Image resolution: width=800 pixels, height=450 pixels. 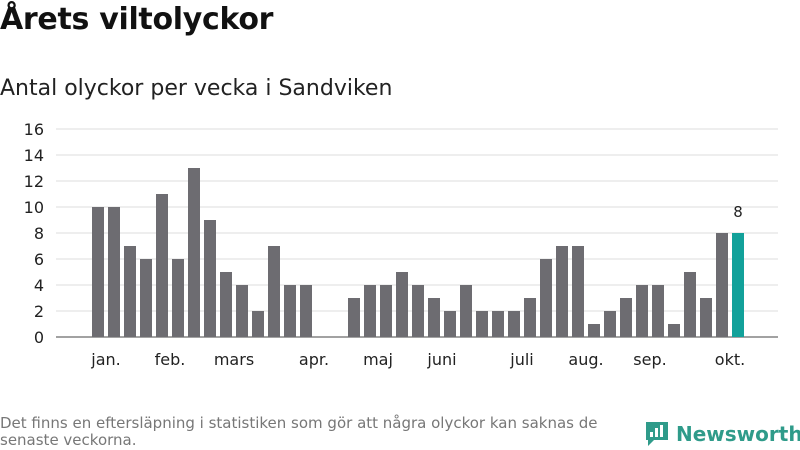 What do you see at coordinates (657, 434) in the screenshot?
I see `newsworthy-logo-icon` at bounding box center [657, 434].